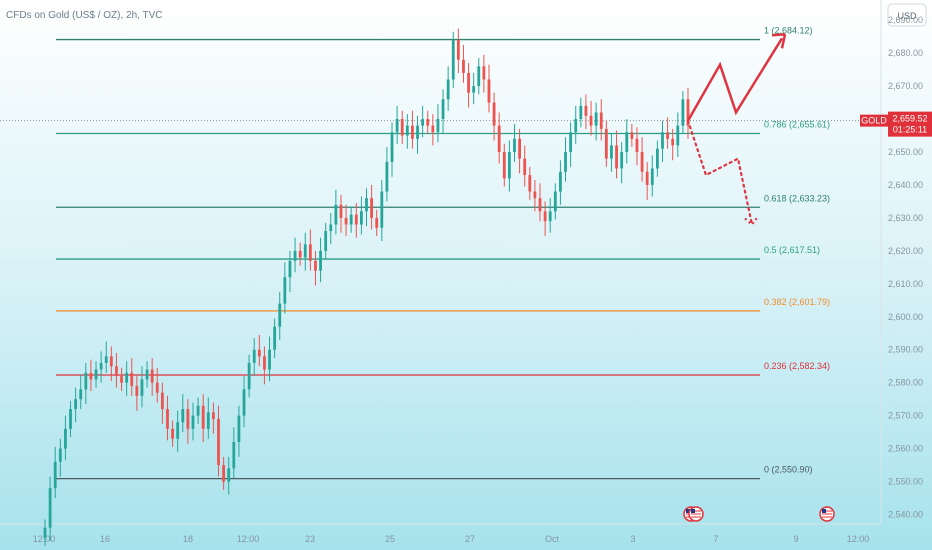  What do you see at coordinates (905, 152) in the screenshot?
I see `price-tick-label: 2,650.00` at bounding box center [905, 152].